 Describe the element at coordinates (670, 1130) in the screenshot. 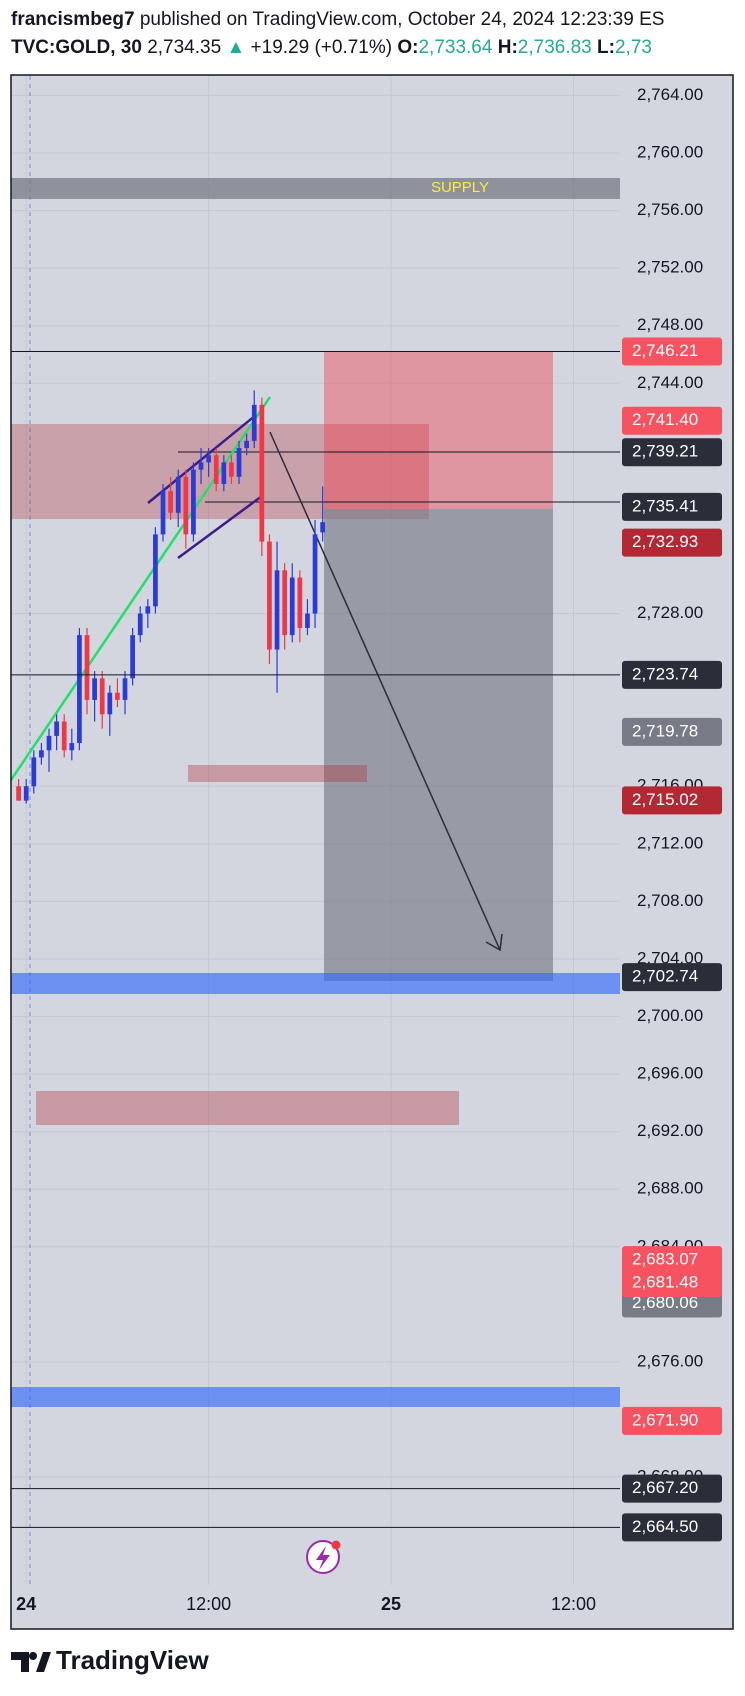

I see `y-tick-label: 2,692.00` at that location.